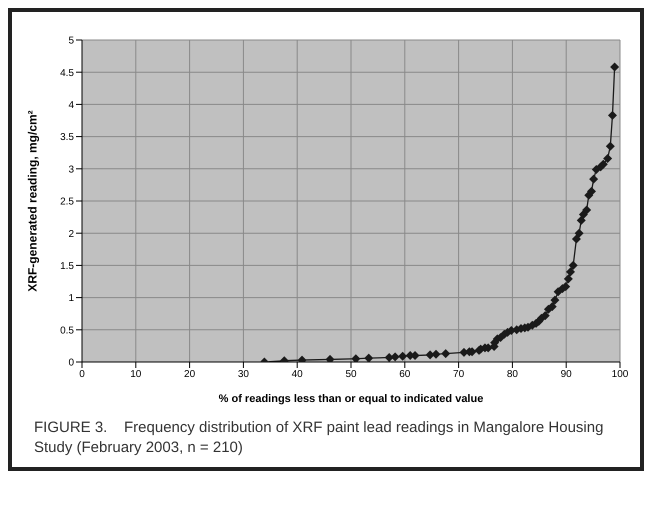  What do you see at coordinates (190, 374) in the screenshot?
I see `x-tick-label: 20` at bounding box center [190, 374].